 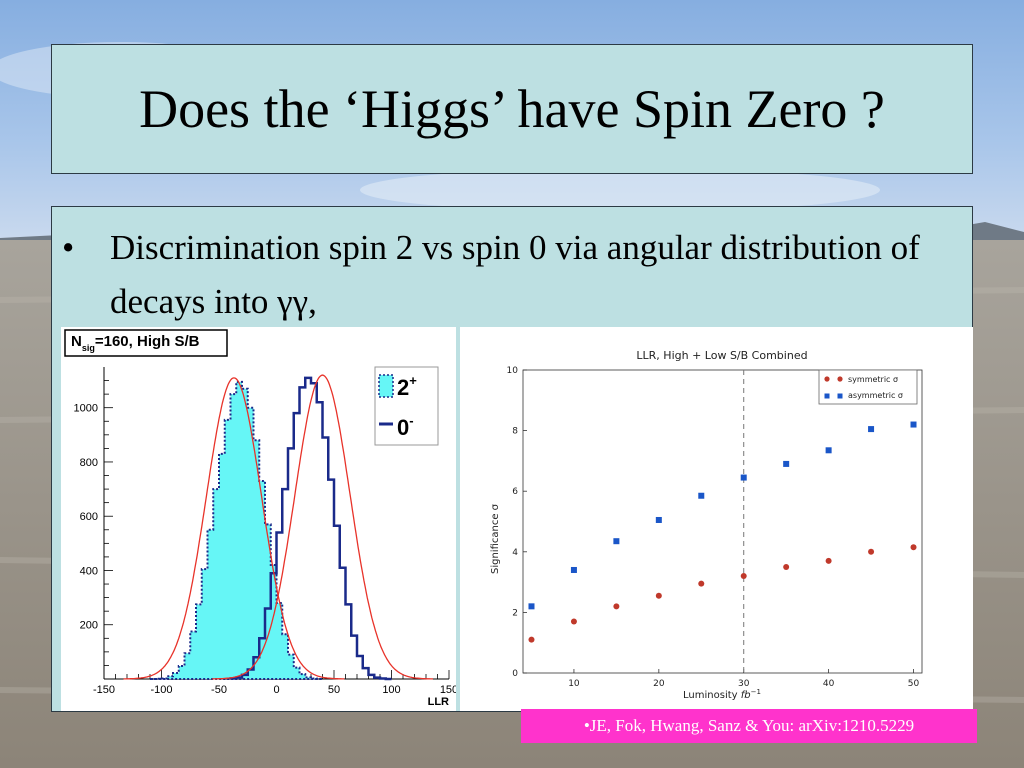 I want to click on legend-label-spin0: 0, so click(x=403, y=427).